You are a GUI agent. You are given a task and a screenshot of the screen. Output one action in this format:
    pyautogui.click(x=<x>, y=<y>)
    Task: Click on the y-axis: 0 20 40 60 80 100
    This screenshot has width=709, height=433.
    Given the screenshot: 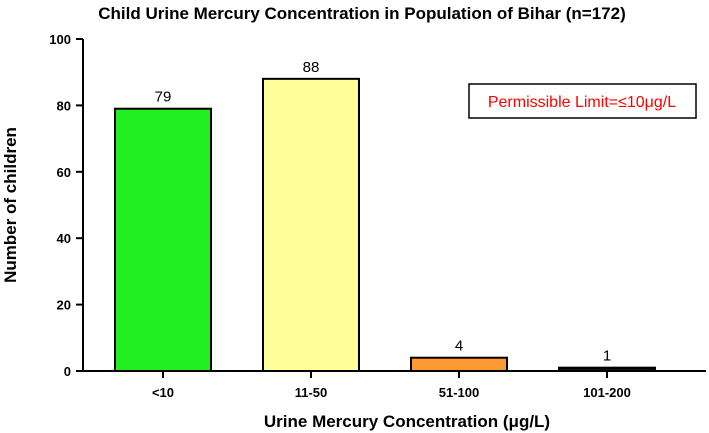 What is the action you would take?
    pyautogui.click(x=66, y=205)
    